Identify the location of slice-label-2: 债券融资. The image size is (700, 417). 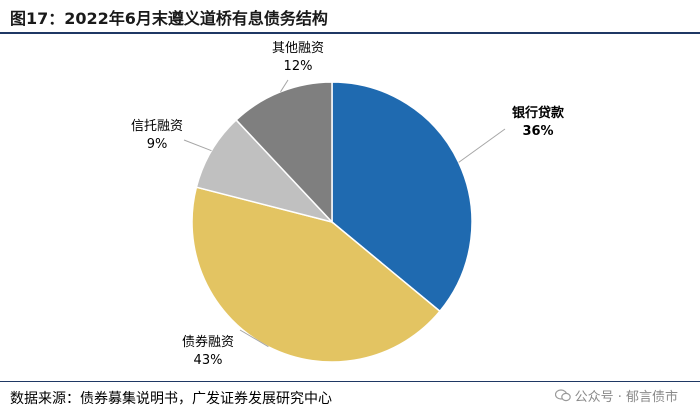
(208, 342).